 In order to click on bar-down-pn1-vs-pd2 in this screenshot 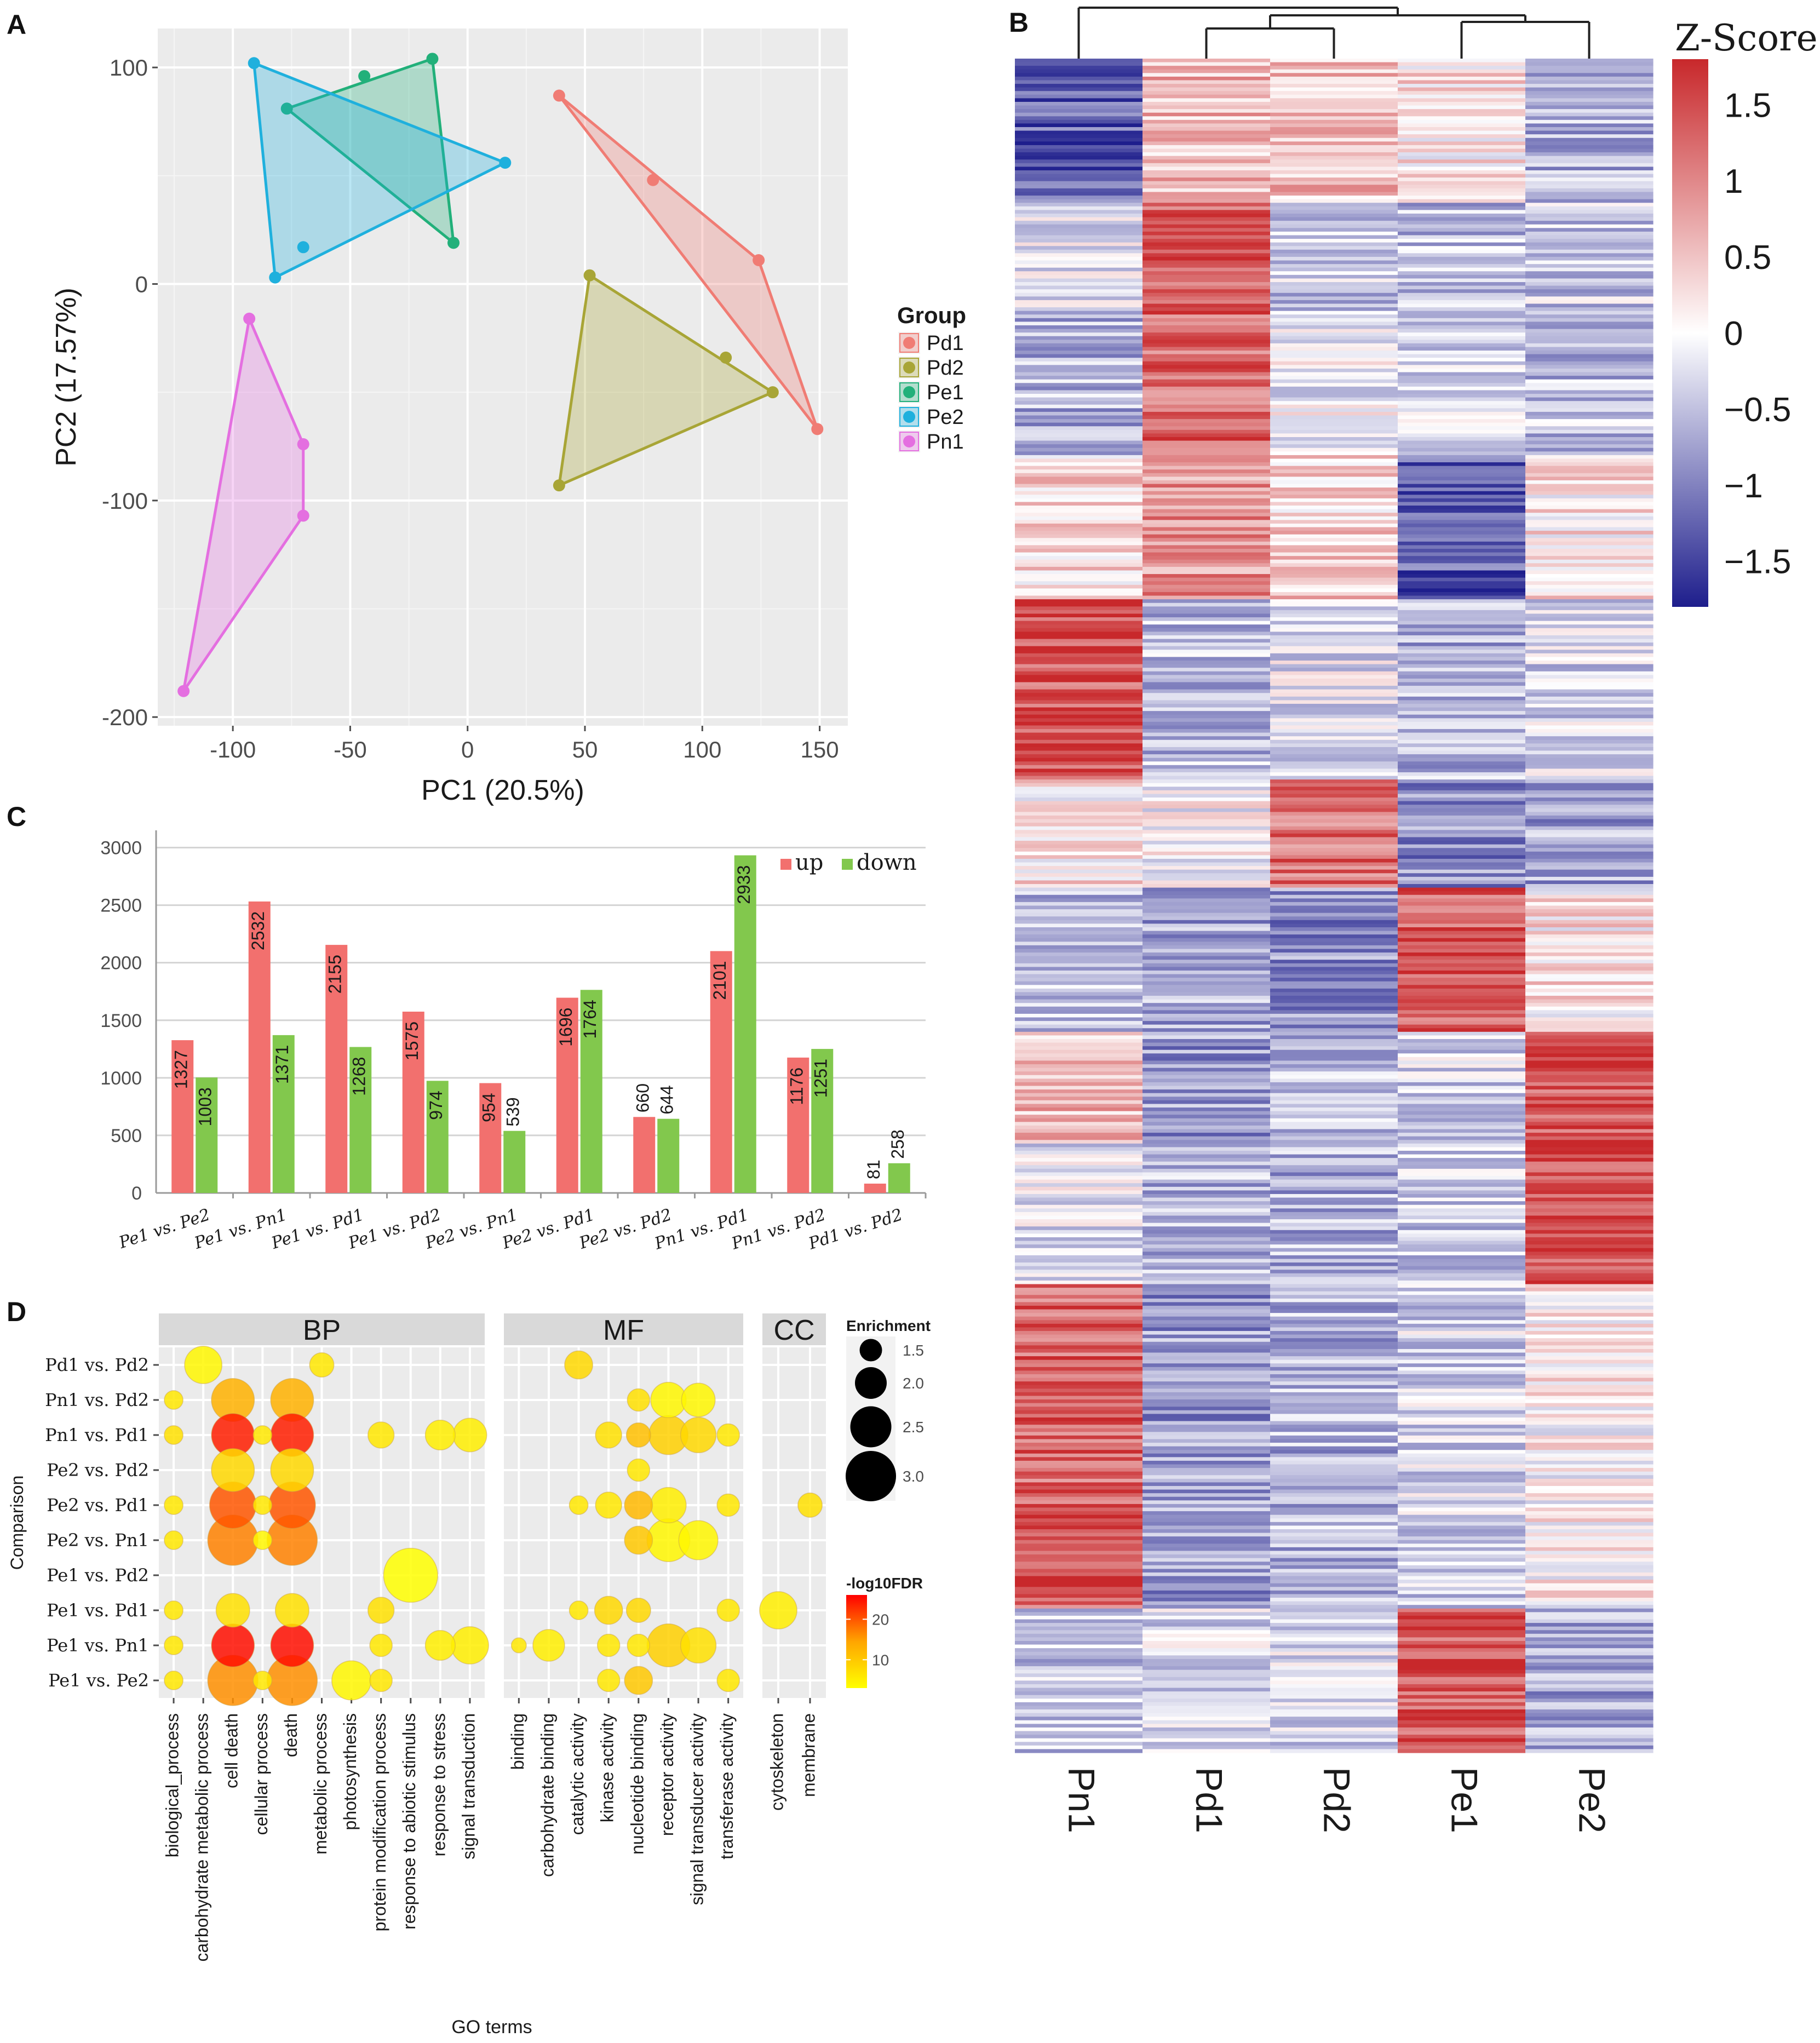, I will do `click(822, 1121)`.